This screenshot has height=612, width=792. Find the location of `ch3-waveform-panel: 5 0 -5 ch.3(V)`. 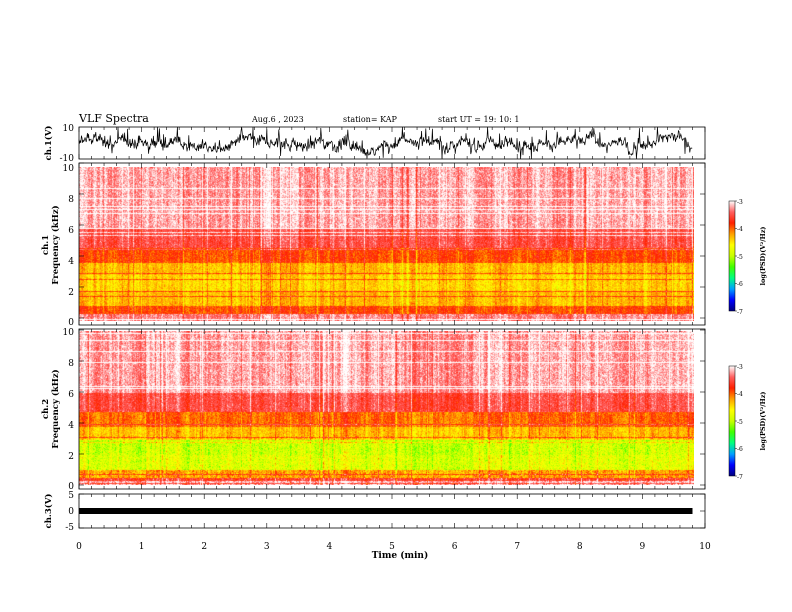

ch3-waveform-panel: 5 0 -5 ch.3(V) is located at coordinates (374, 512).